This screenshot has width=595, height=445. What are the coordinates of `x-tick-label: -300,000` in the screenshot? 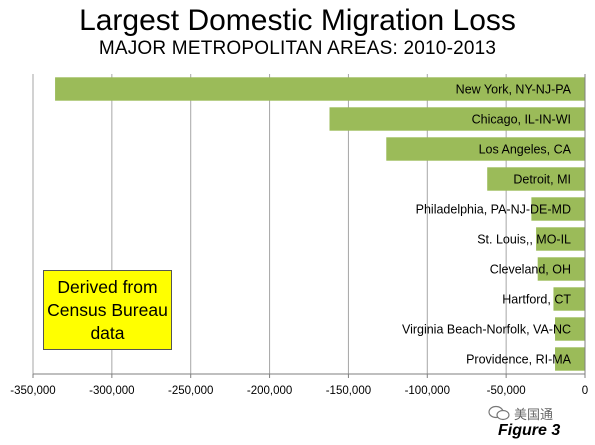 It's located at (111, 391).